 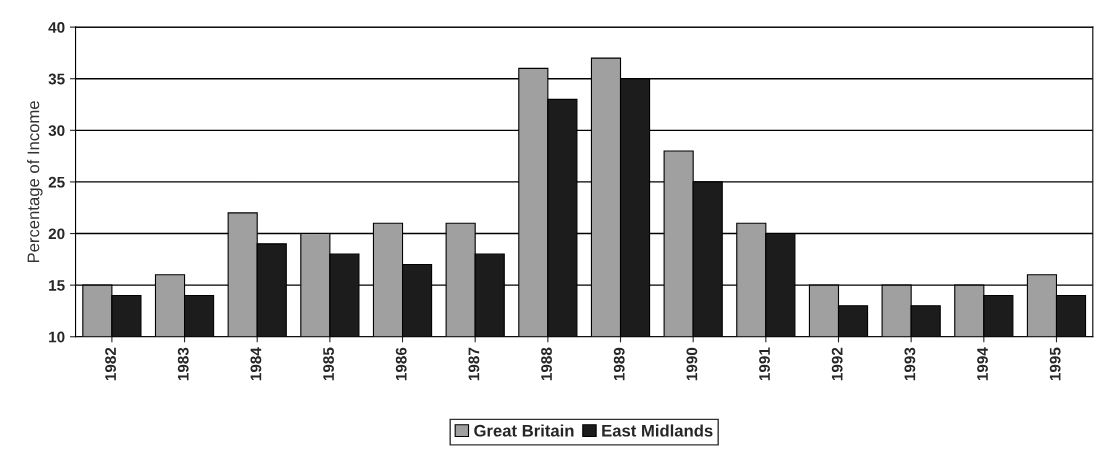 I want to click on y-tick-label: 35, so click(x=56, y=79).